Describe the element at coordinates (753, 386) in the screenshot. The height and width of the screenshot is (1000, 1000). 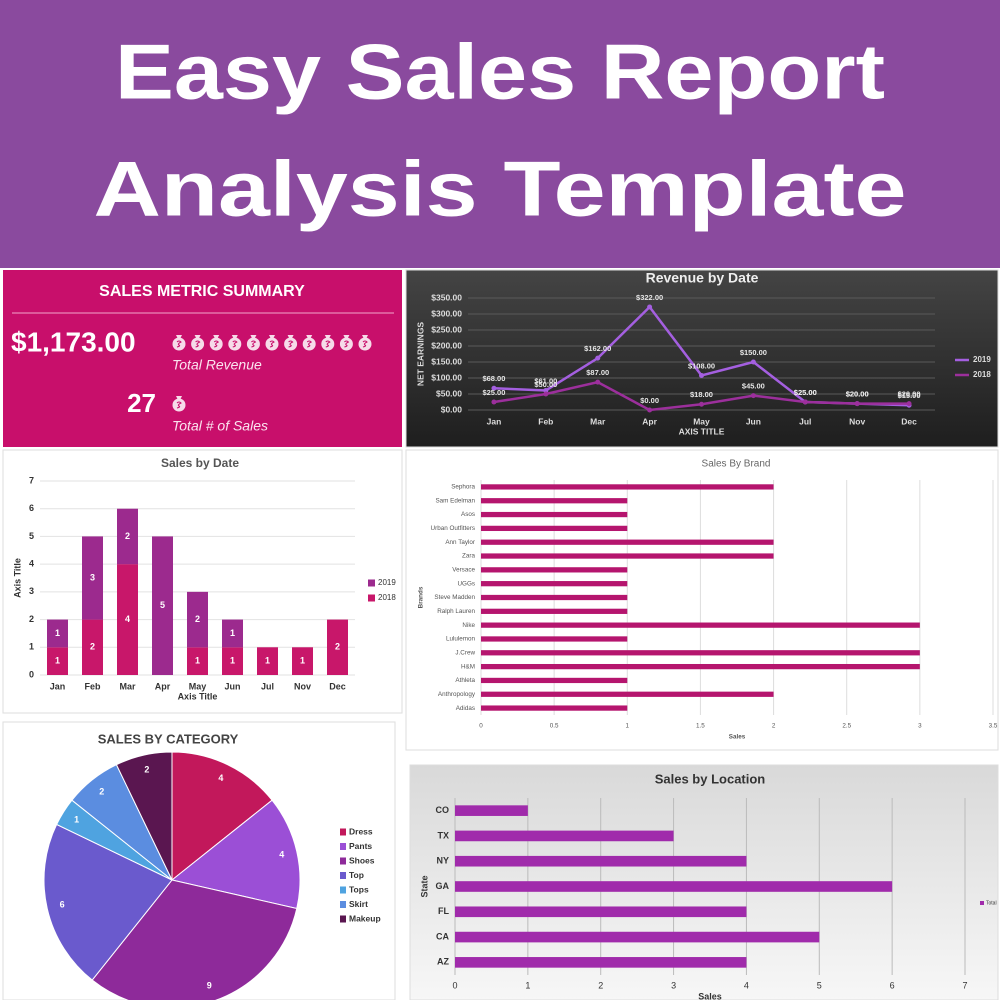
I see `data-label: $45.00` at that location.